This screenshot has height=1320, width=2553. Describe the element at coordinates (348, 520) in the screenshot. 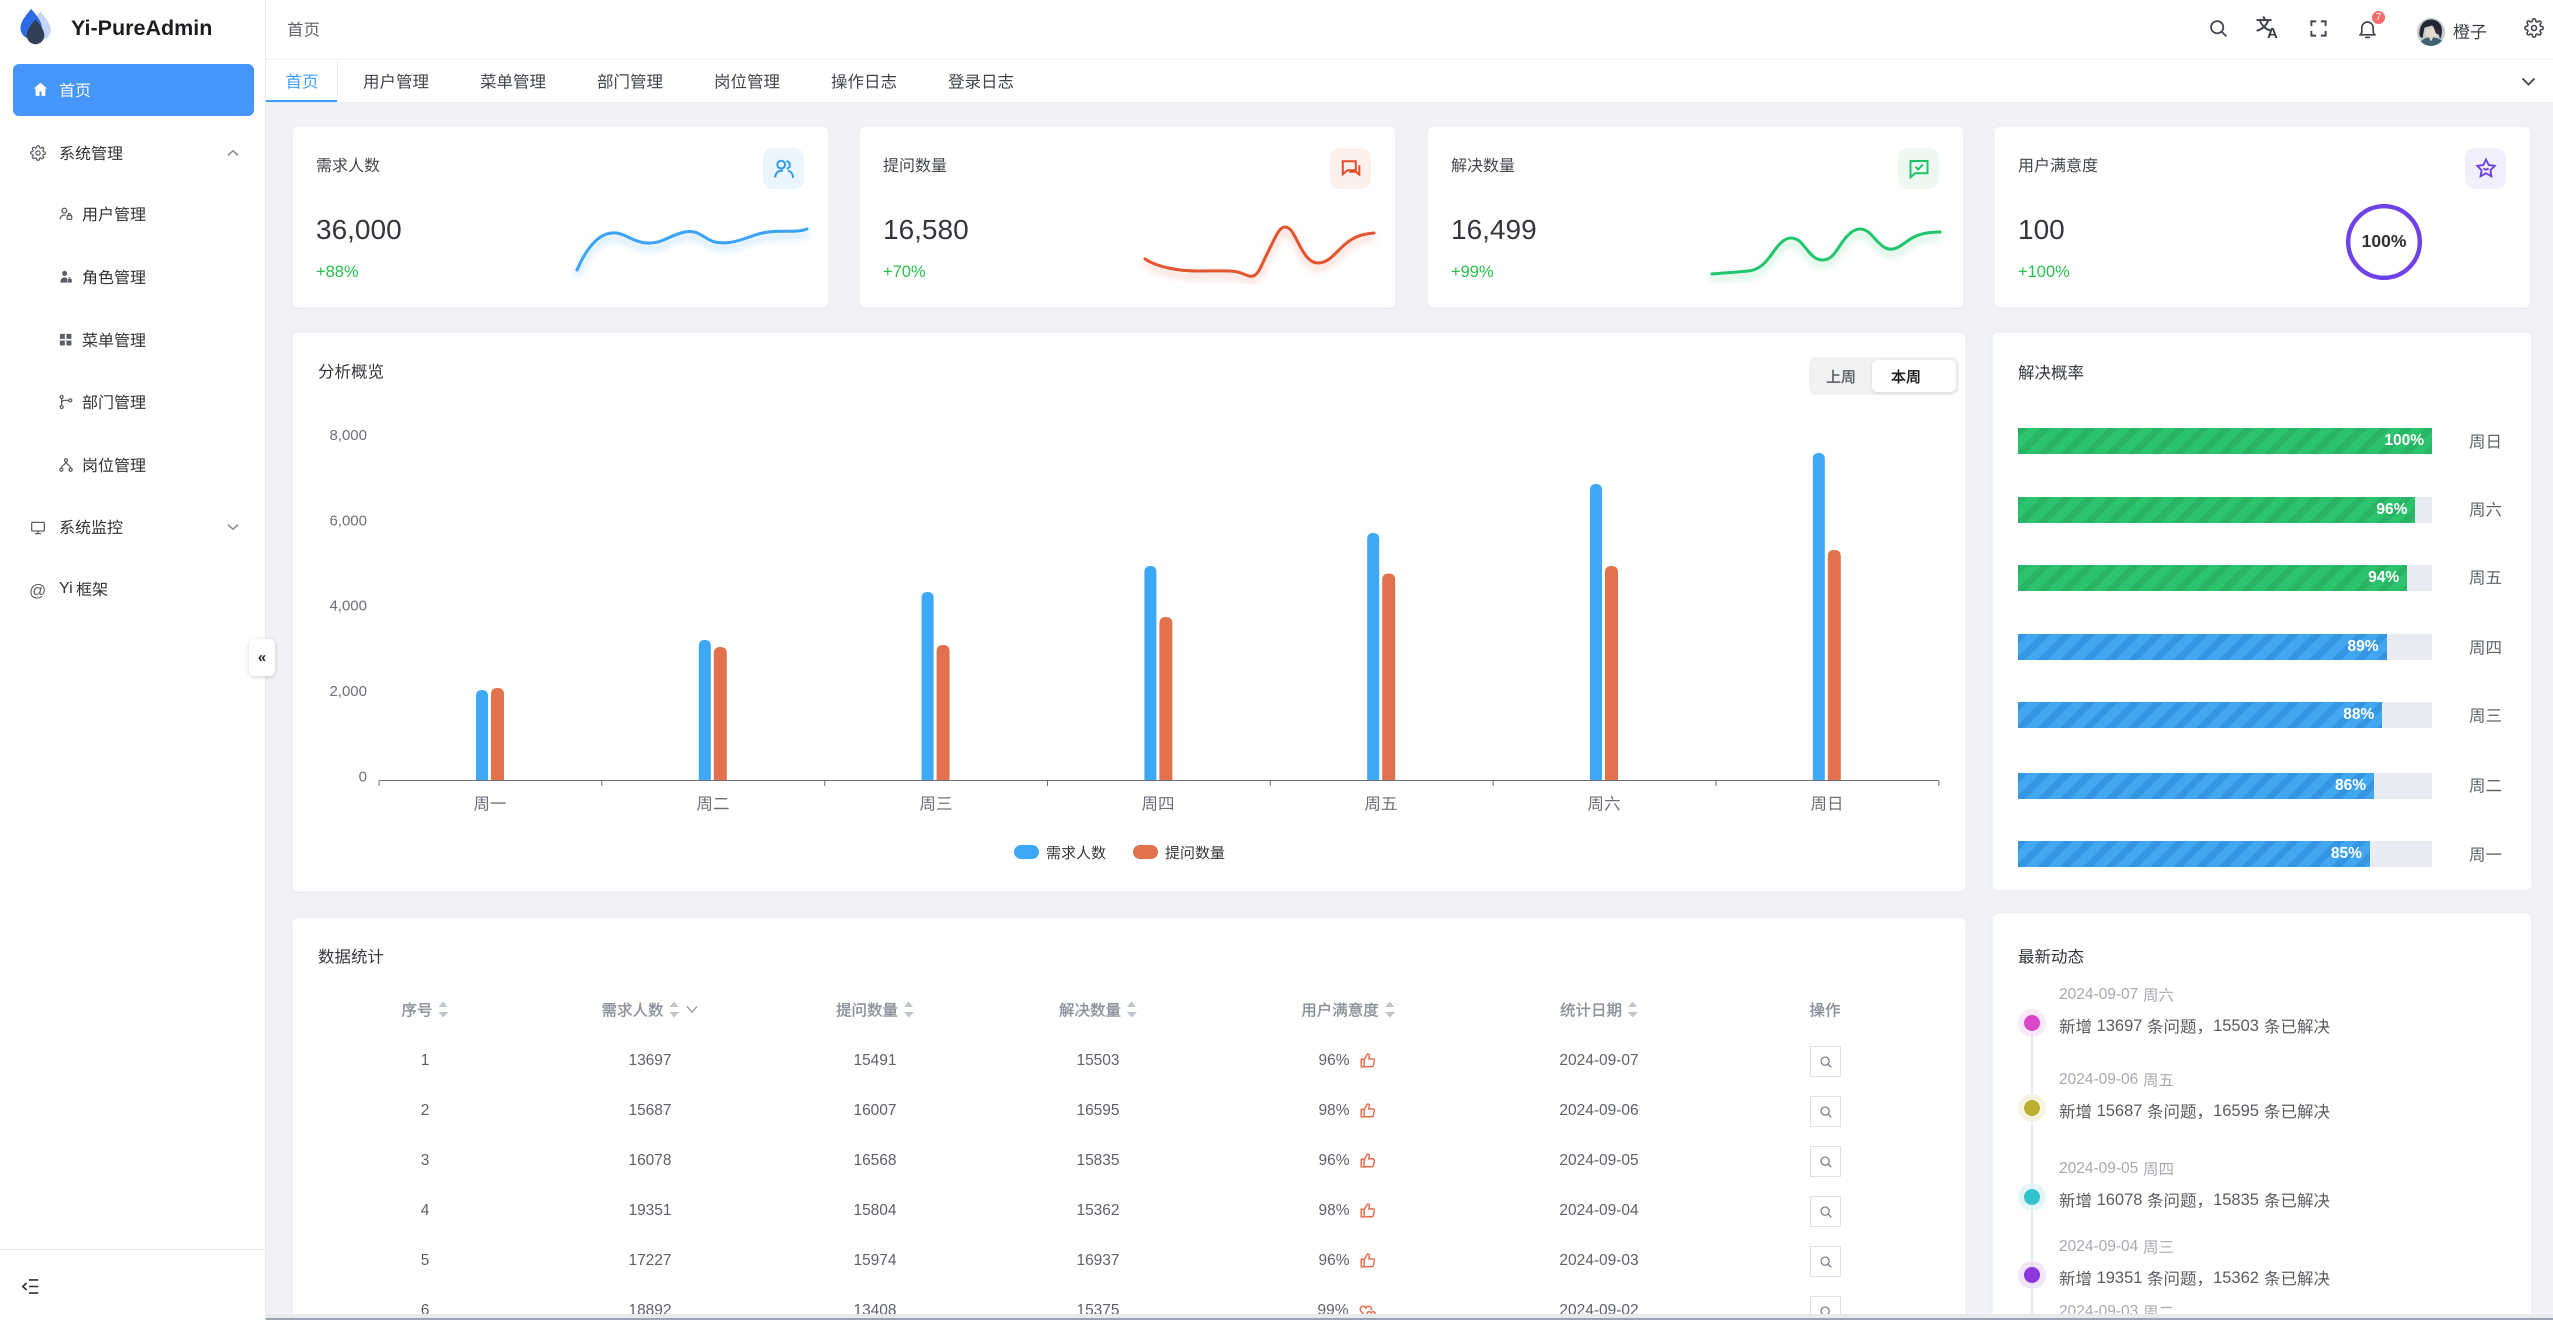

I see `svg-text: 6,000` at that location.